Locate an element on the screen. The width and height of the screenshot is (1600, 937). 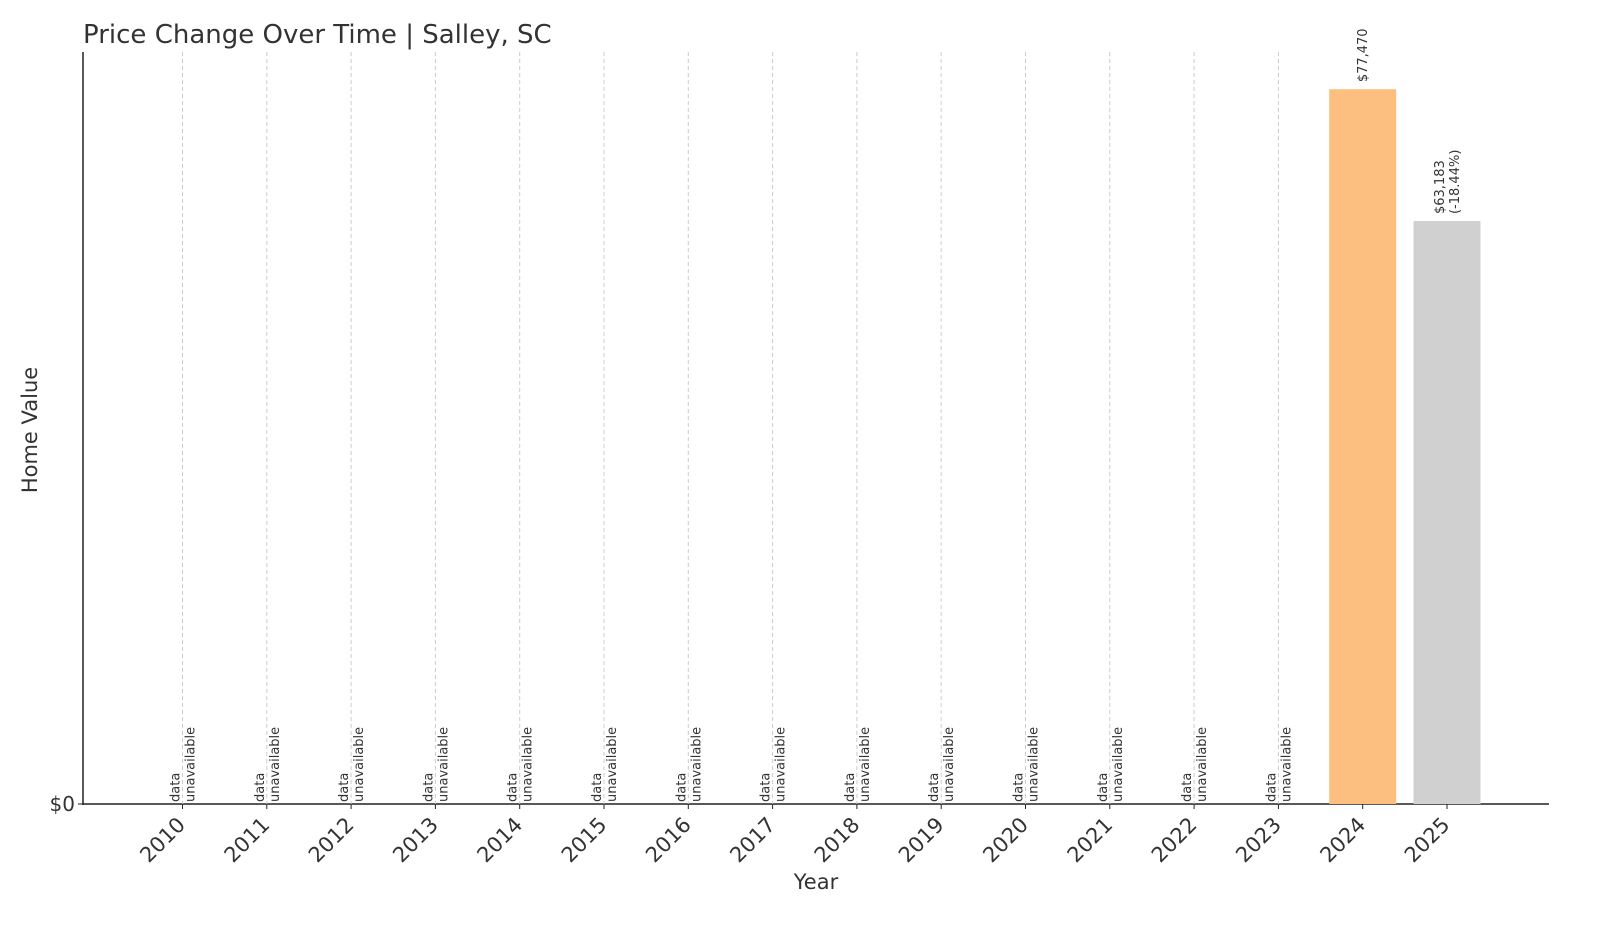
value-label: $77,470 is located at coordinates (1363, 55).